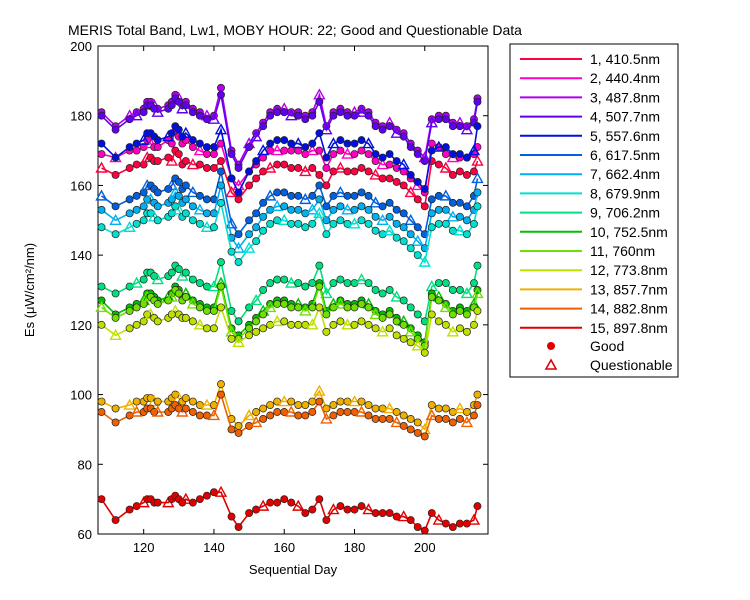 The image size is (750, 600). I want to click on y-tick-label: 80, so click(85, 464).